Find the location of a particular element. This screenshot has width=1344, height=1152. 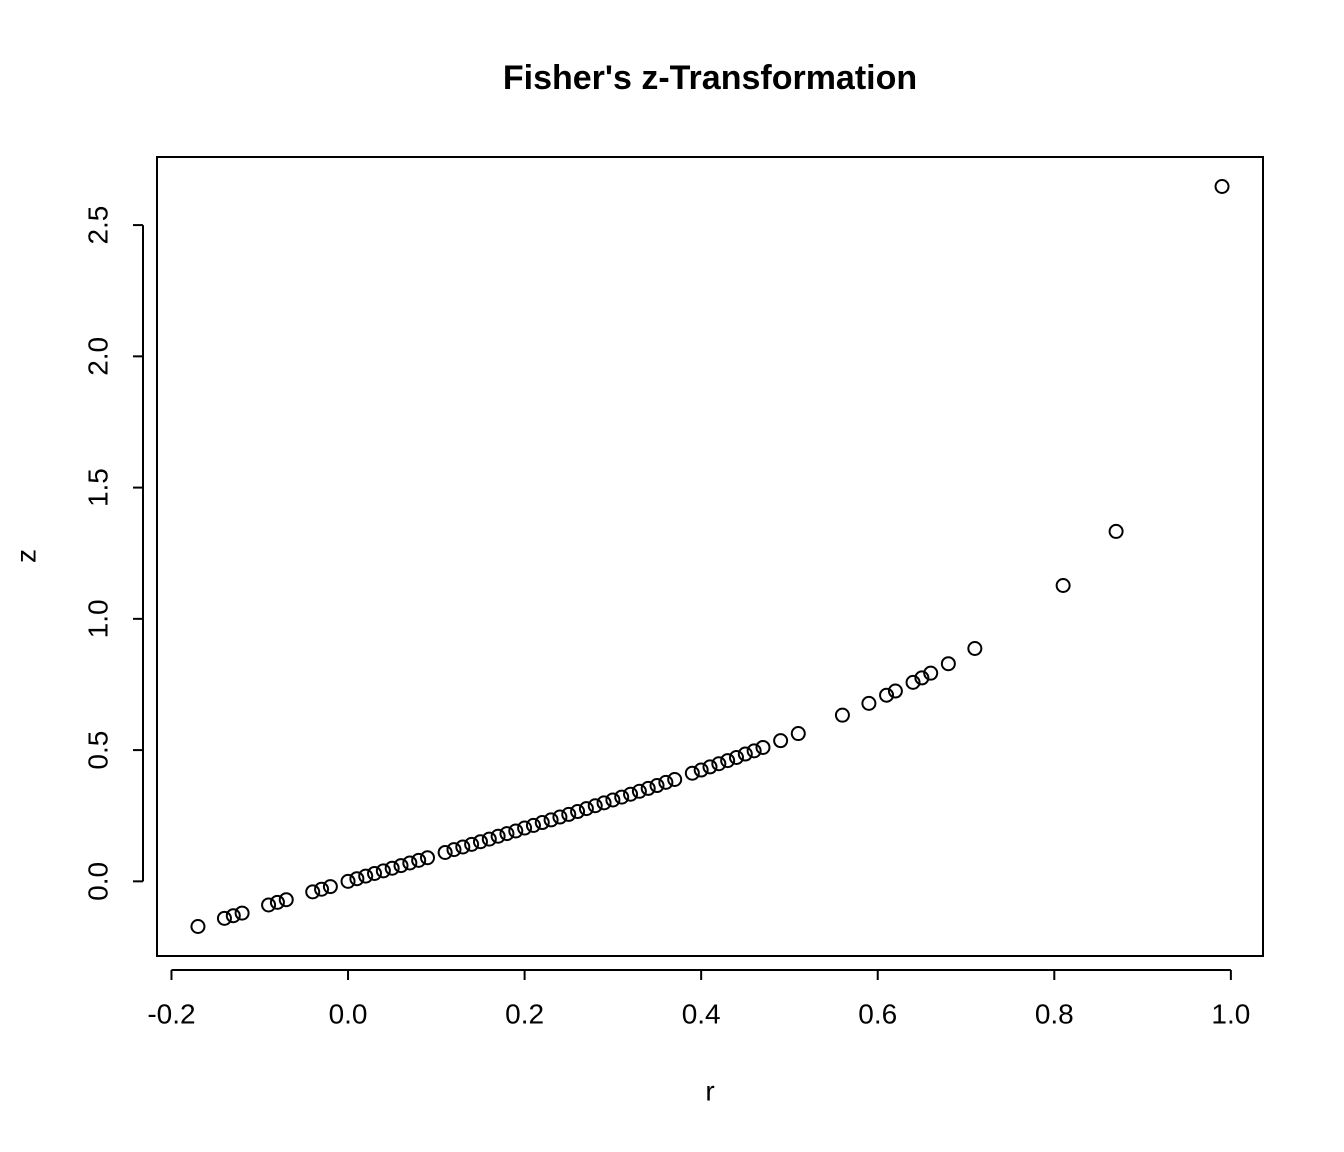

x-tick-label: 1.0 is located at coordinates (1230, 1013).